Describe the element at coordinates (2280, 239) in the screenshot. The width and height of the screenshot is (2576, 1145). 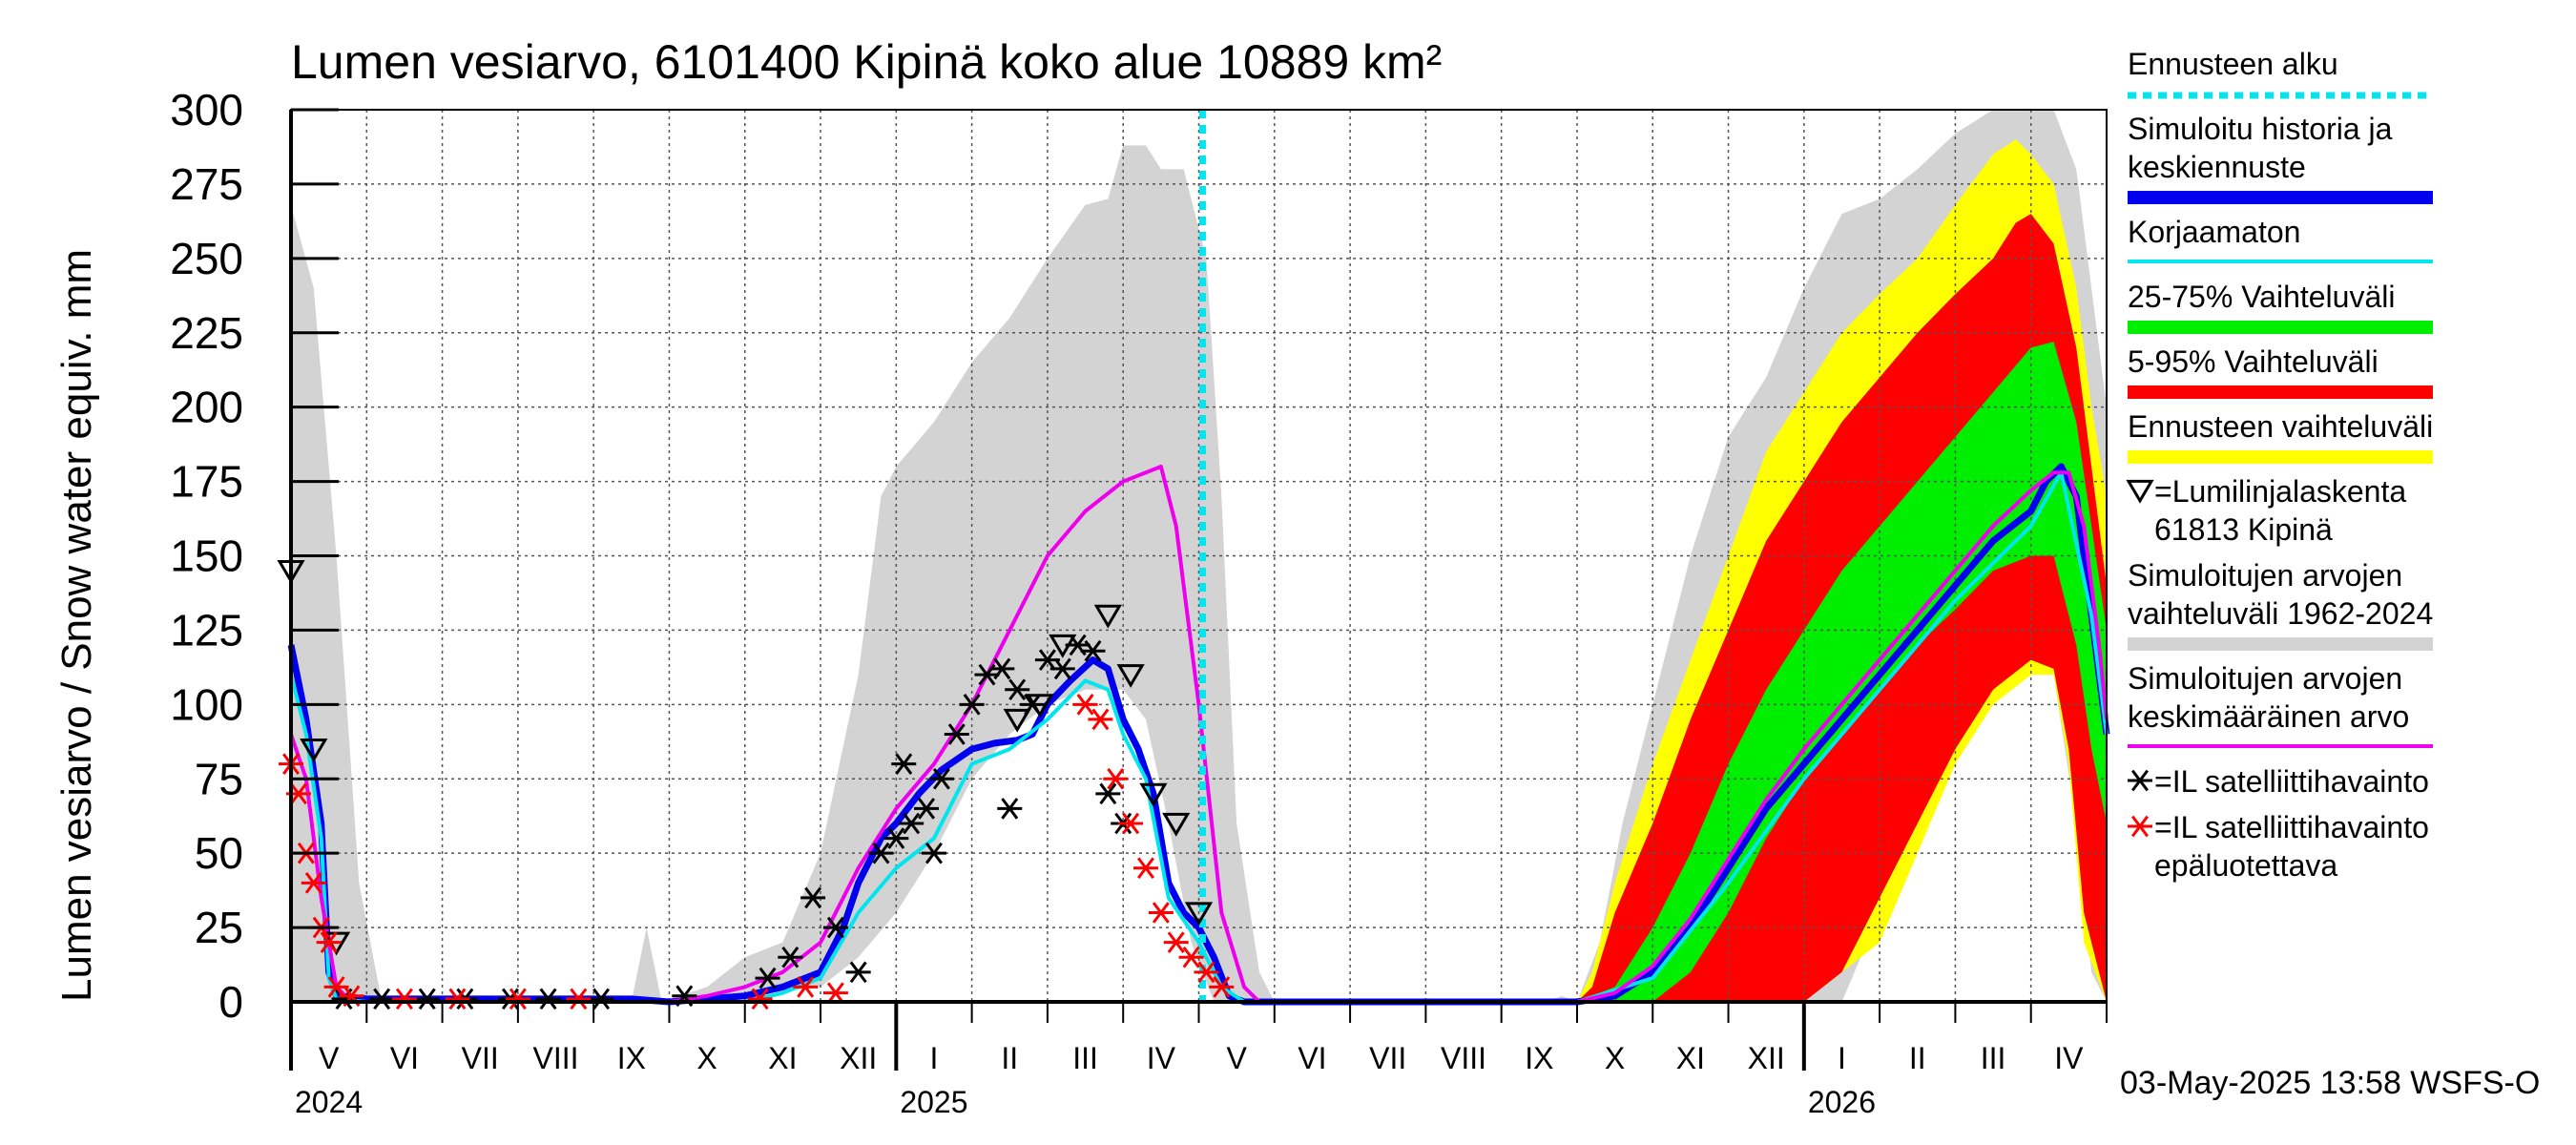
I see `legend-item-2: Korjaamaton` at that location.